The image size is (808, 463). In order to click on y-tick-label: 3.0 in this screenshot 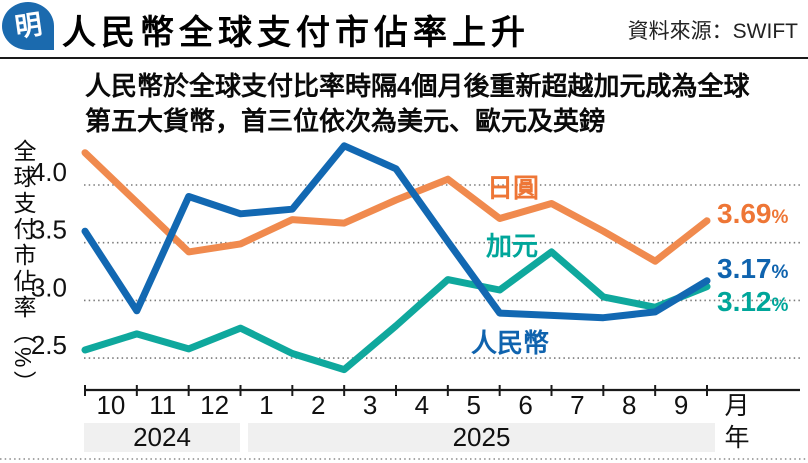, I will do `click(49, 287)`.